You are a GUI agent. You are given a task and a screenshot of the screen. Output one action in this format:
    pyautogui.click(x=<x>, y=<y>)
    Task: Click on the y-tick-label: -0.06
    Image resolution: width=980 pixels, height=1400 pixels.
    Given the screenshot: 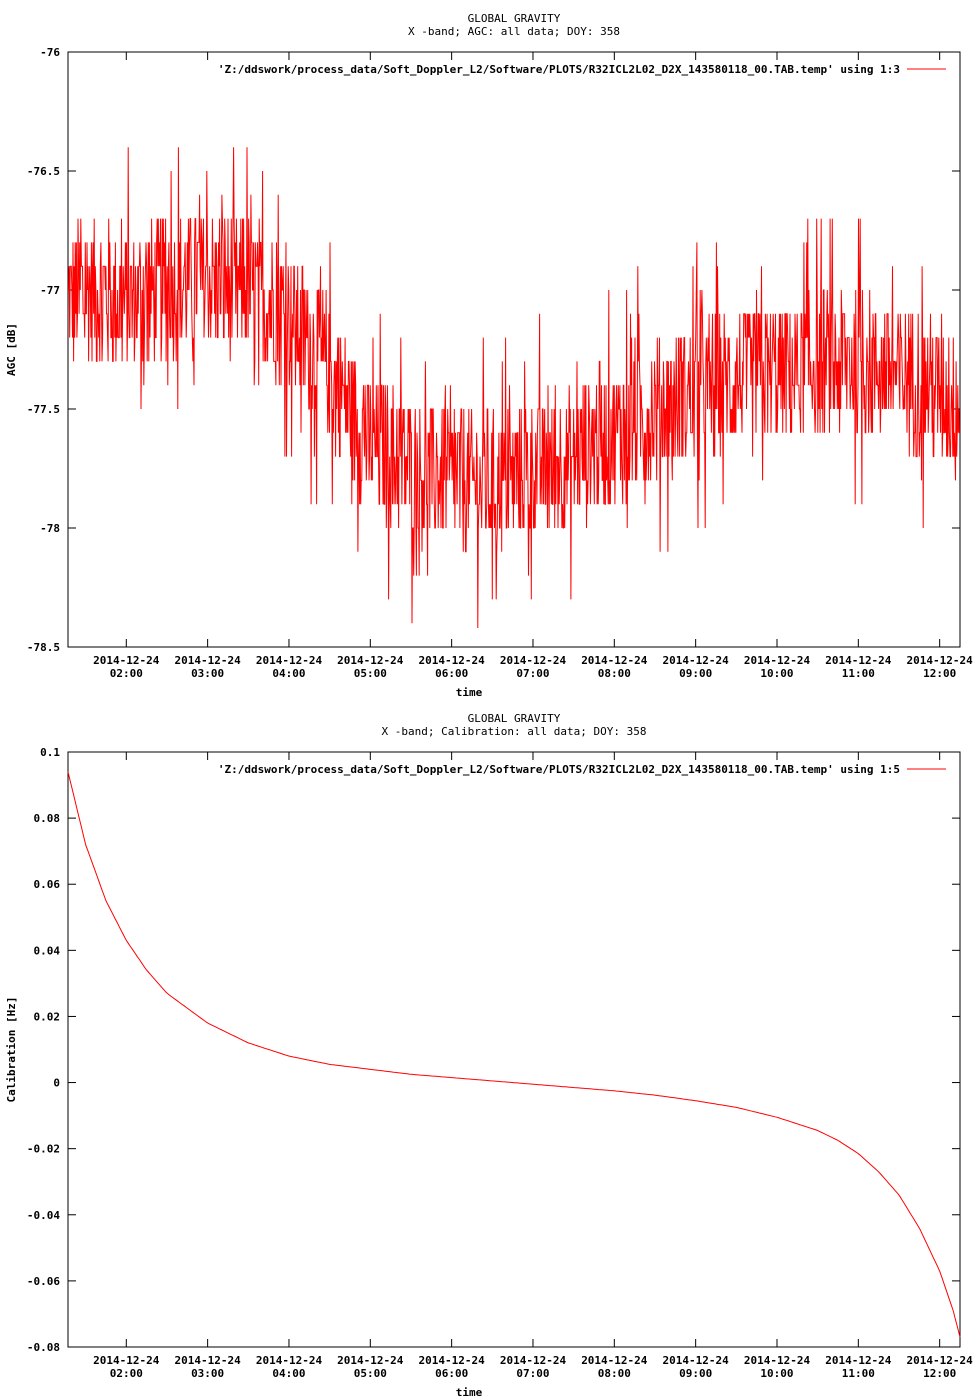 What is the action you would take?
    pyautogui.click(x=43, y=1281)
    